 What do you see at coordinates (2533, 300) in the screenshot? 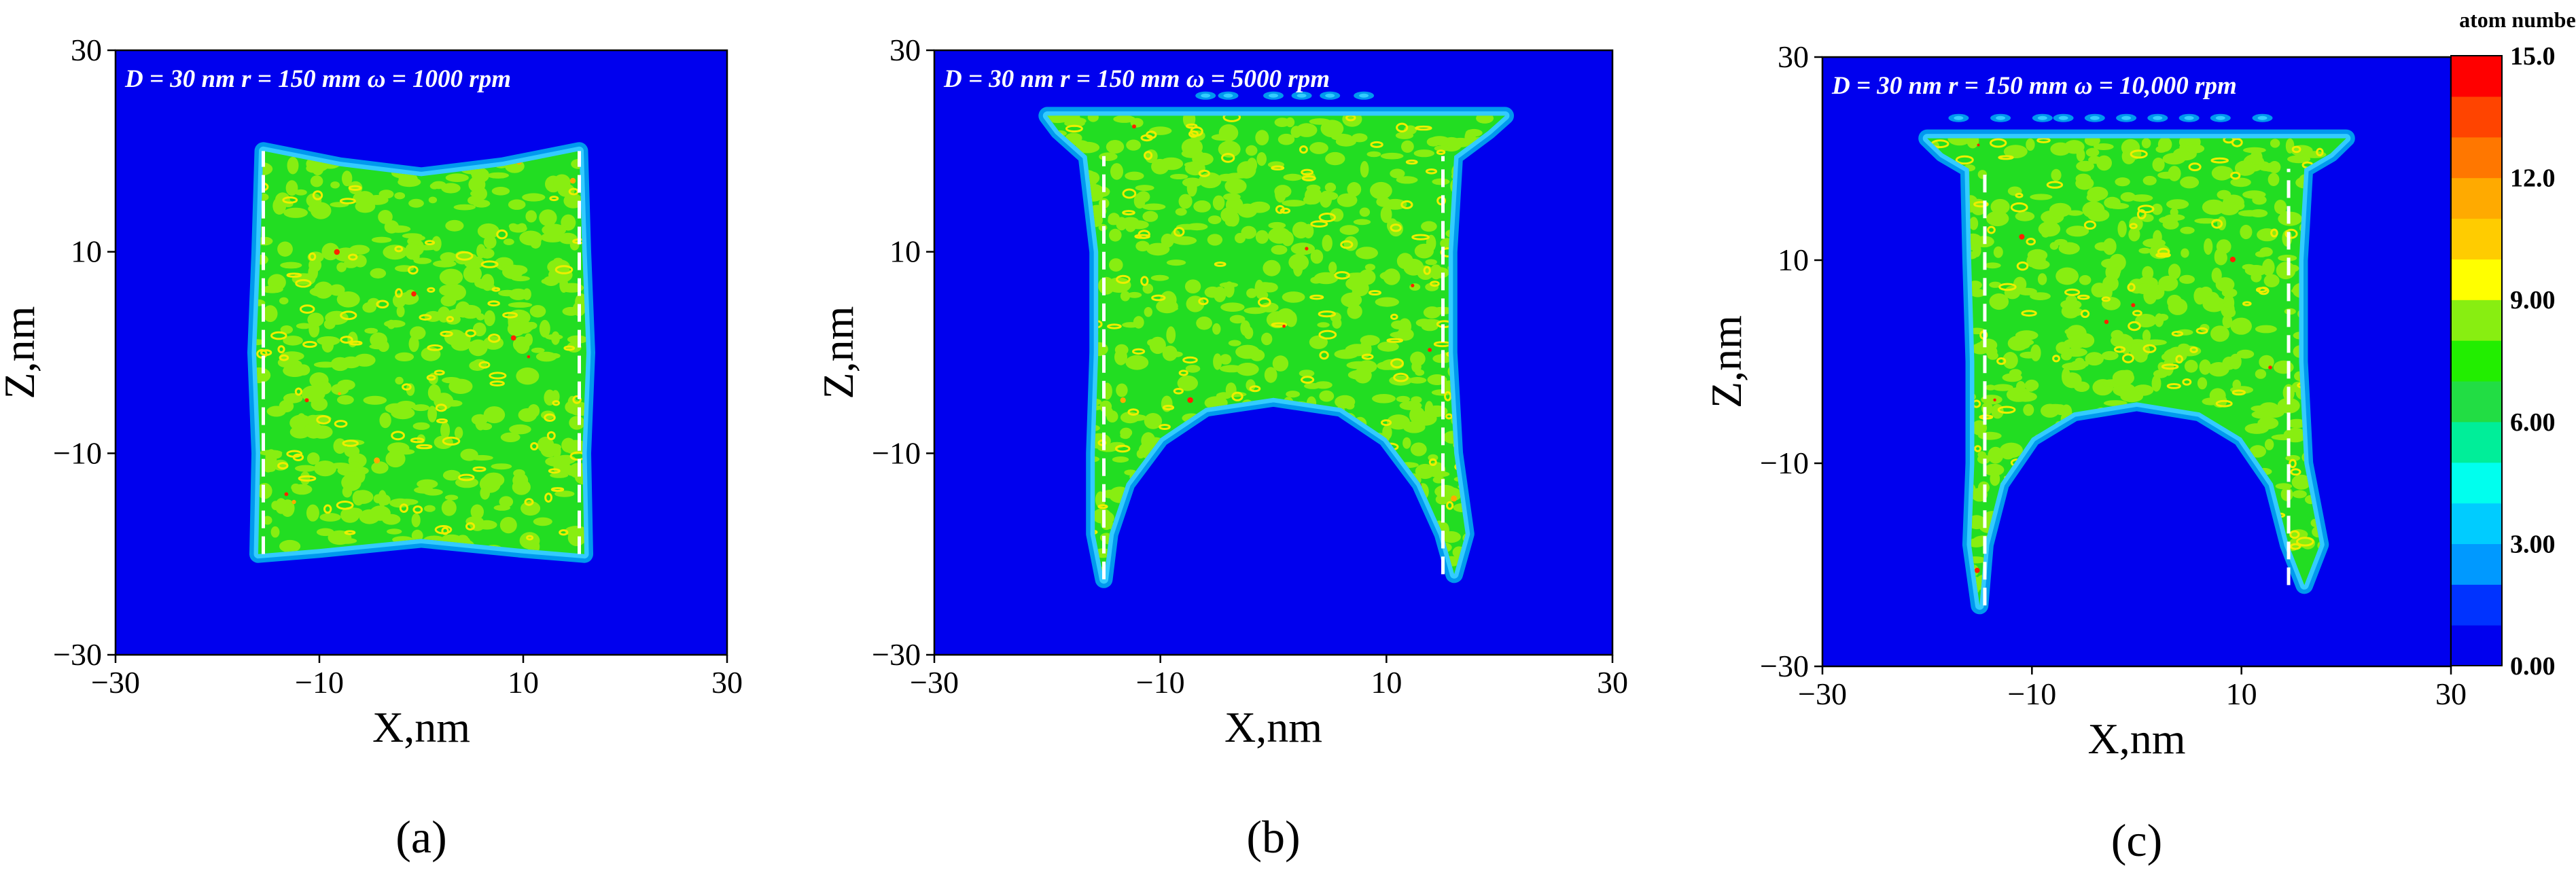
I see `colorbar-tick-label: 9.00` at bounding box center [2533, 300].